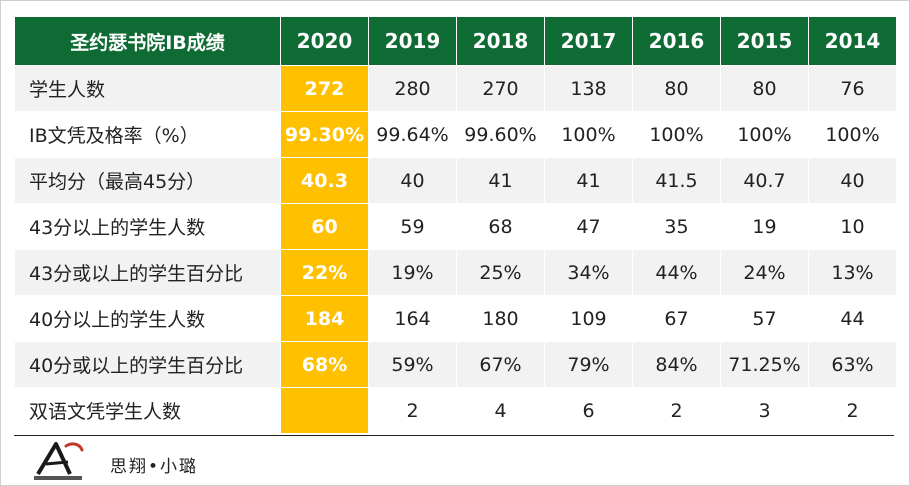 Image resolution: width=910 pixels, height=486 pixels. I want to click on cell-value: 280, so click(412, 88).